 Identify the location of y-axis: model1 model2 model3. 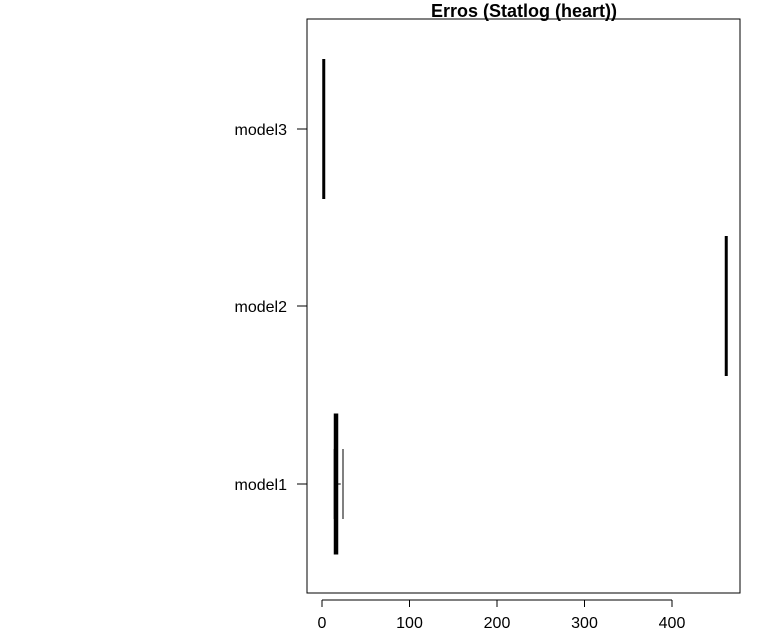
(271, 308).